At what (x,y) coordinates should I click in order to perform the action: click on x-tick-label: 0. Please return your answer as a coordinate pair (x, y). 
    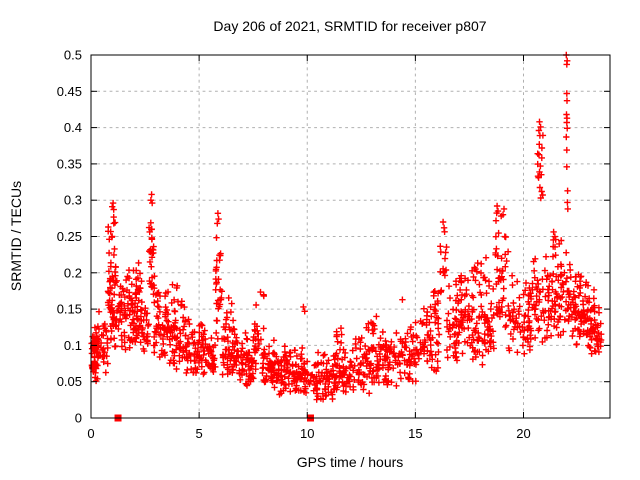
    Looking at the image, I should click on (90, 433).